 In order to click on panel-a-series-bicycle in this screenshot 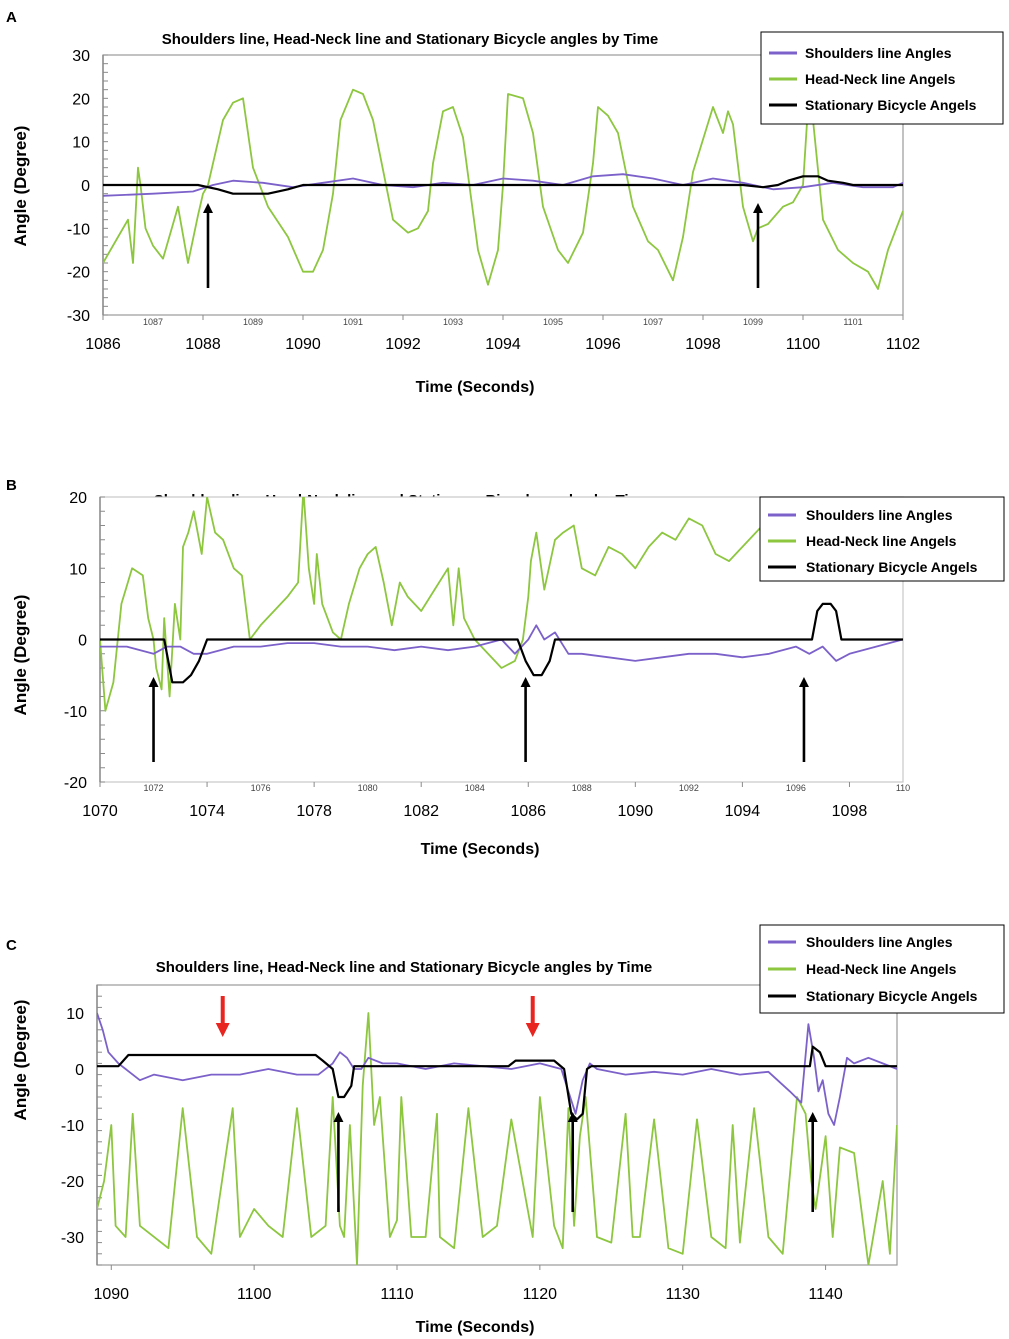, I will do `click(503, 185)`.